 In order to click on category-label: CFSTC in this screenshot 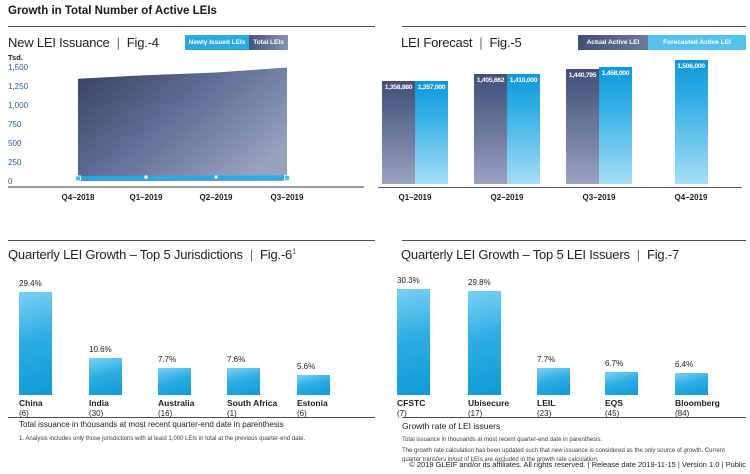, I will do `click(411, 403)`.